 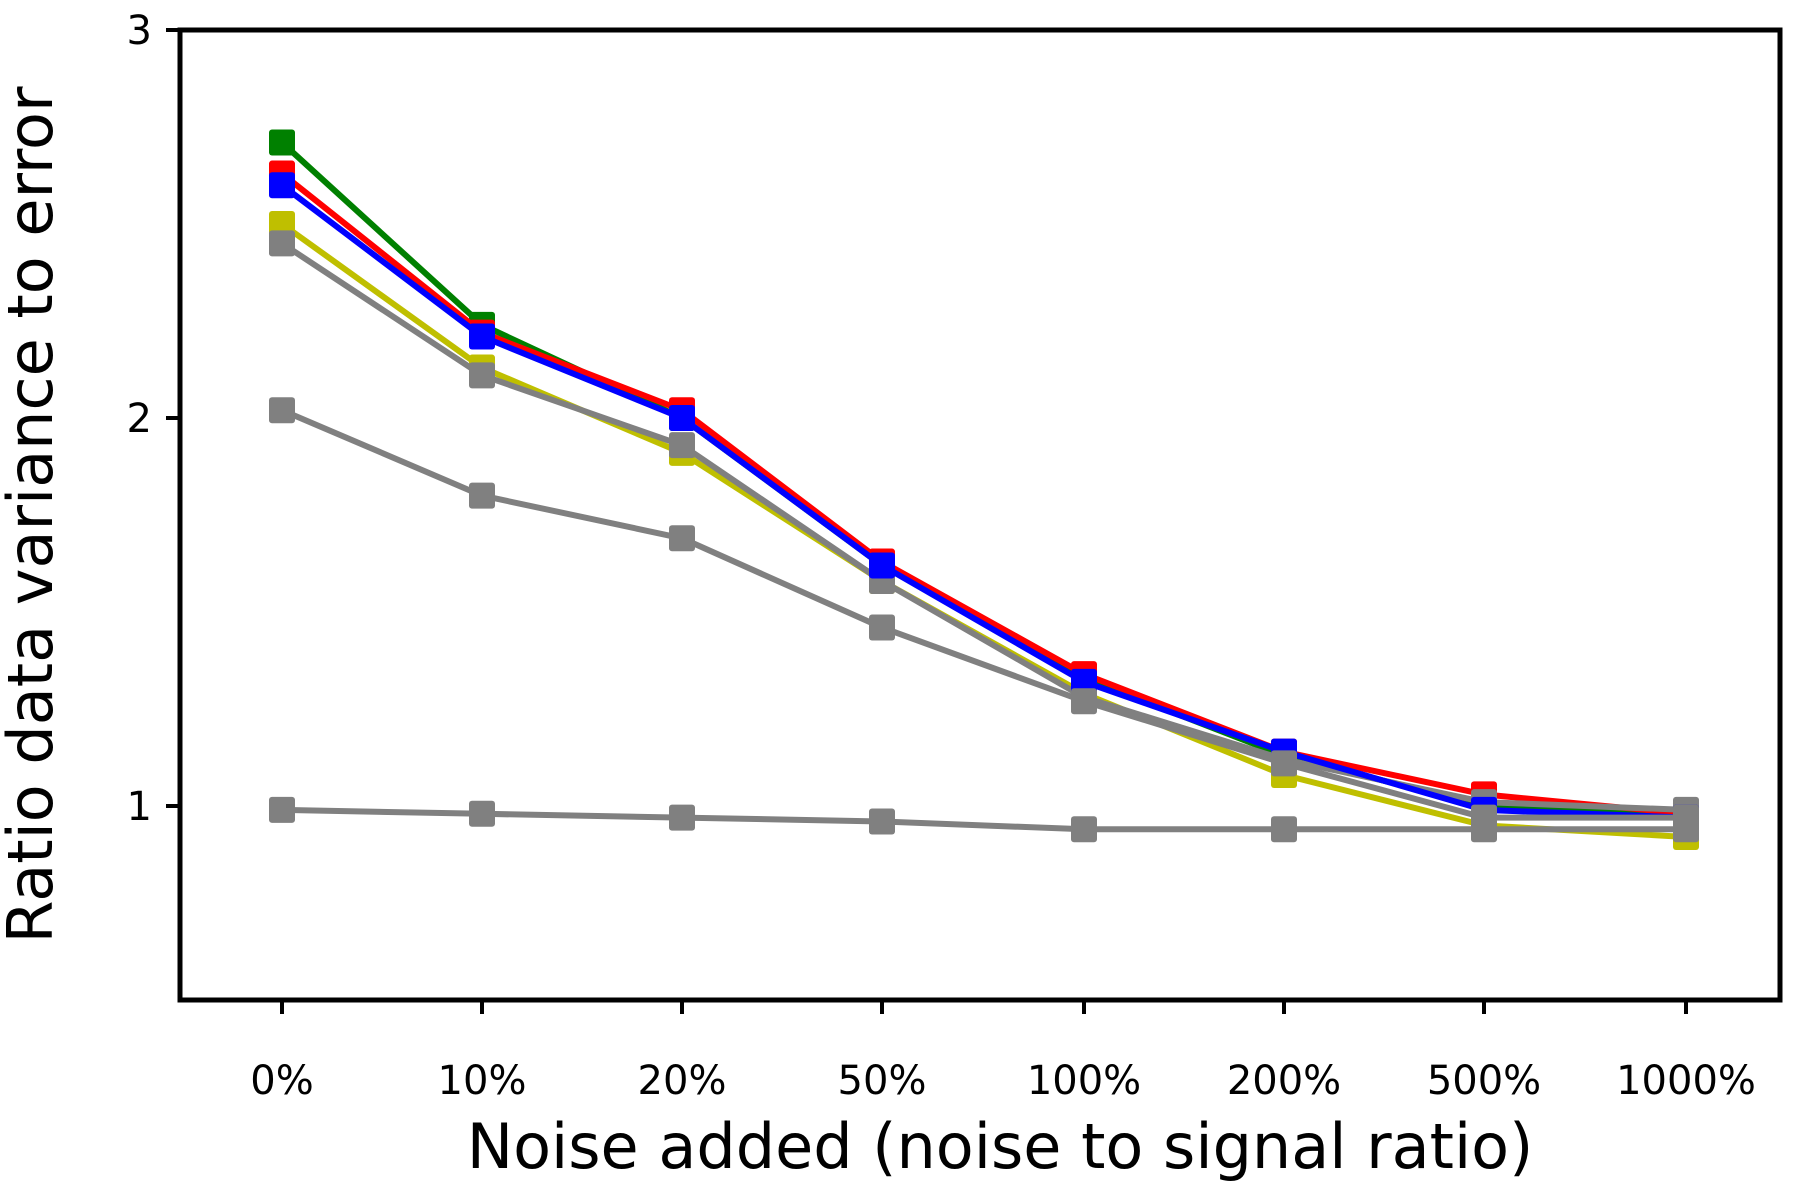 I want to click on x-tick-label: 500%, so click(x=1484, y=1081).